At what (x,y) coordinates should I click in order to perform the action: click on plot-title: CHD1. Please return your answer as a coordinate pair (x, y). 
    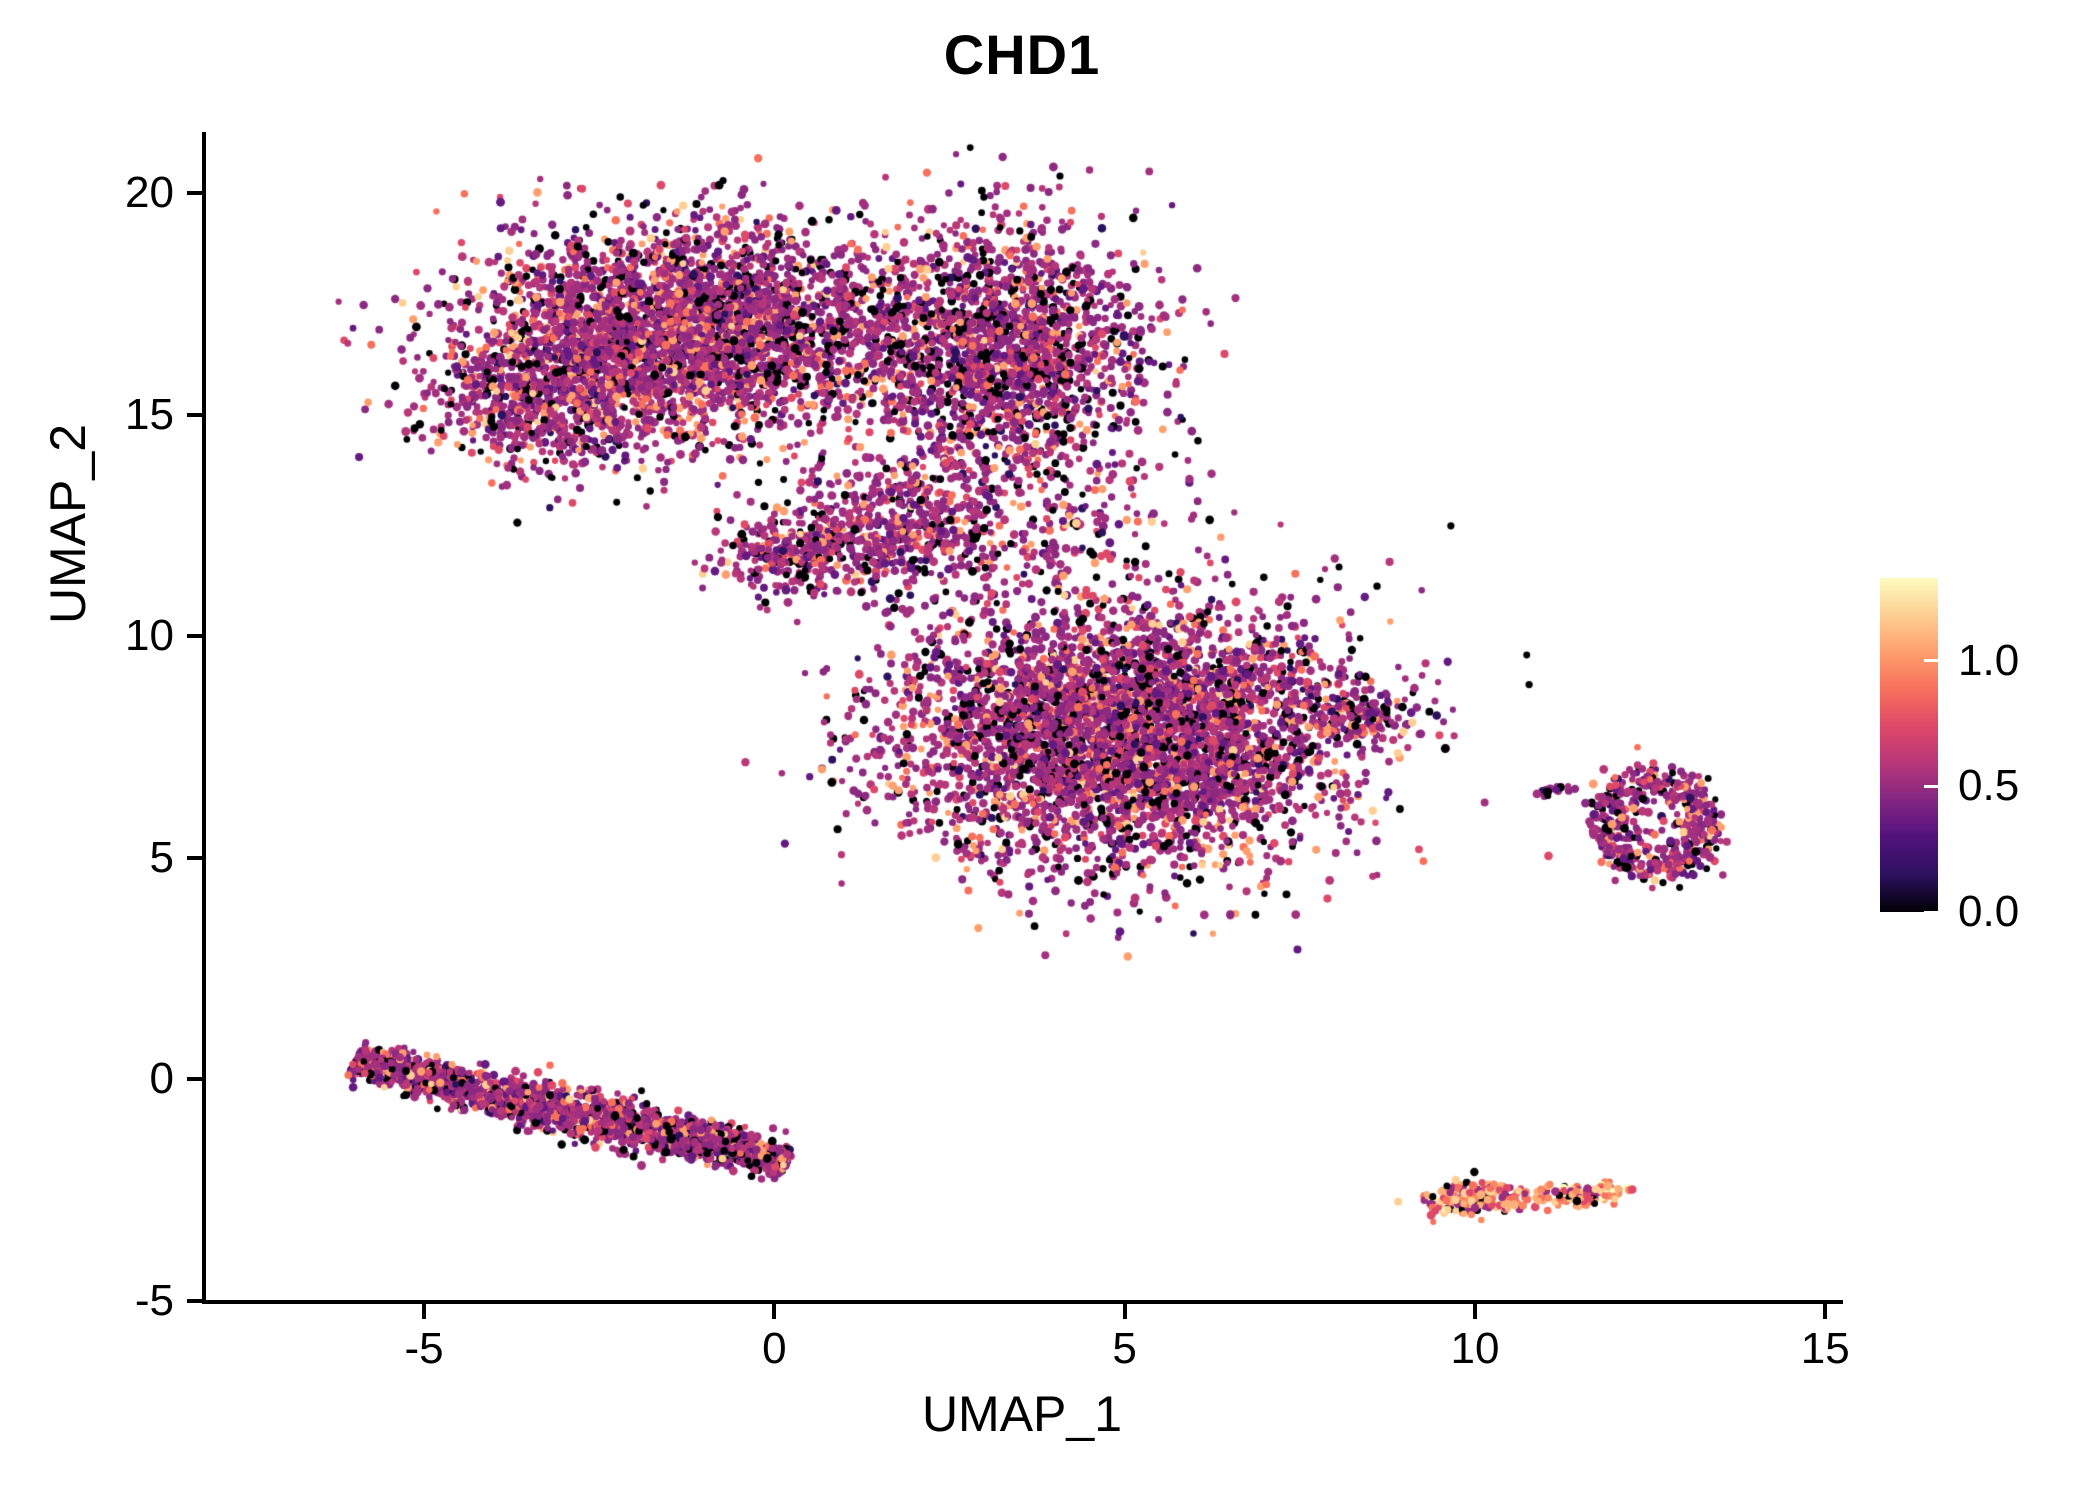
    Looking at the image, I should click on (1022, 54).